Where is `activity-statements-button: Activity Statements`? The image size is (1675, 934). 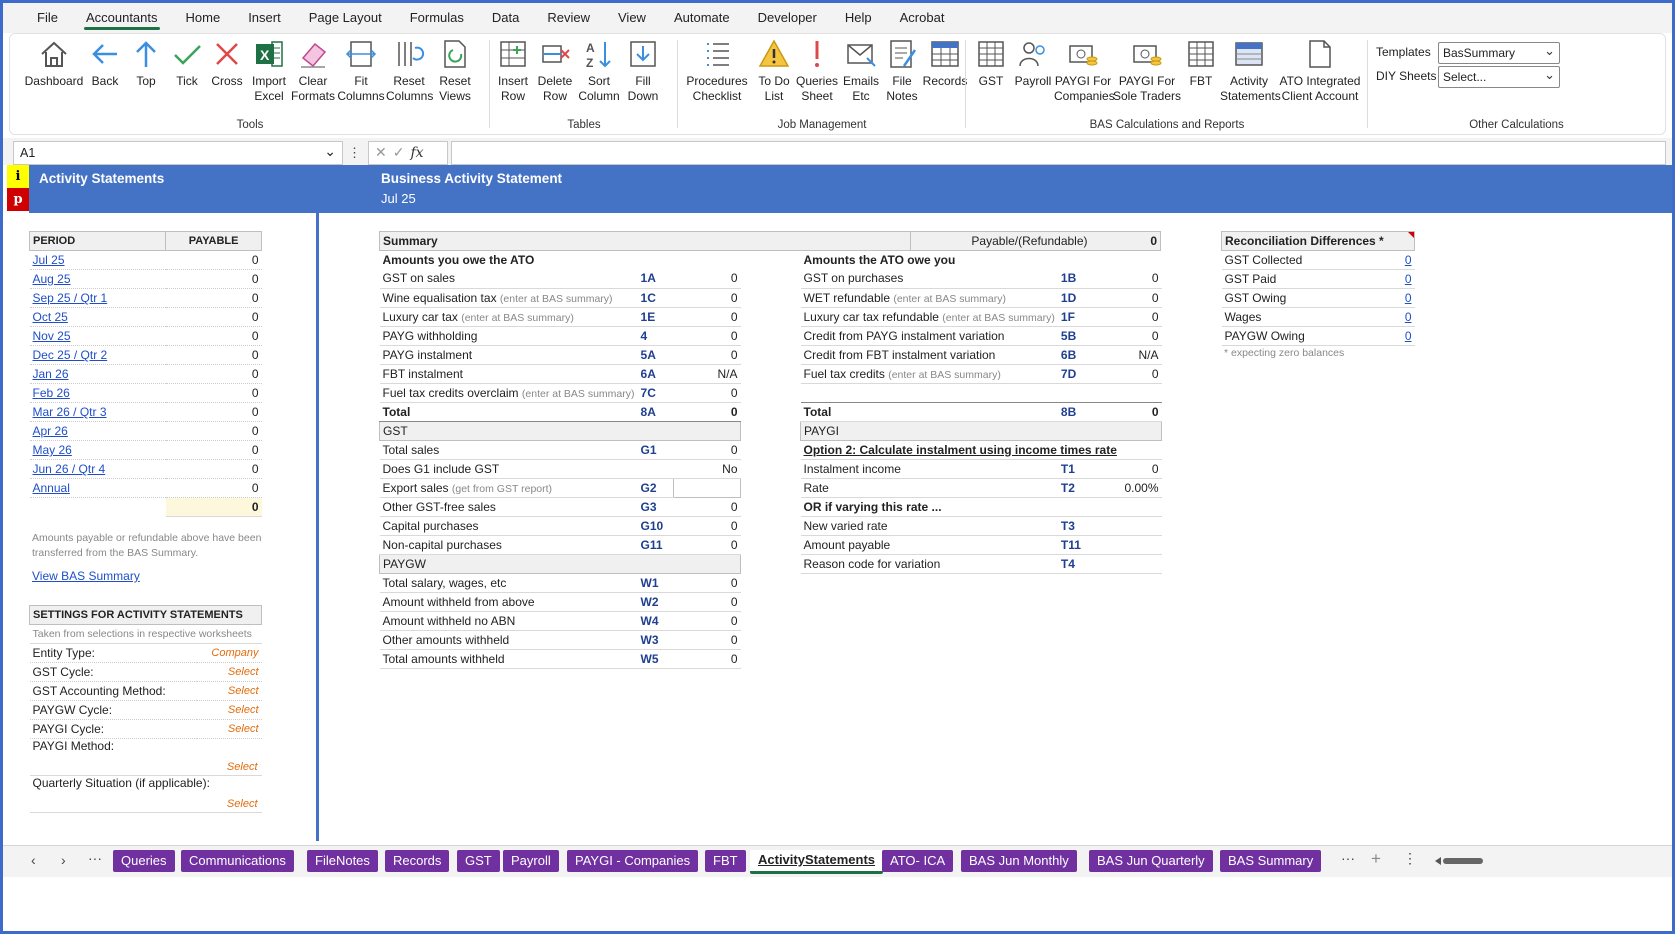
activity-statements-button: Activity Statements is located at coordinates (1250, 71).